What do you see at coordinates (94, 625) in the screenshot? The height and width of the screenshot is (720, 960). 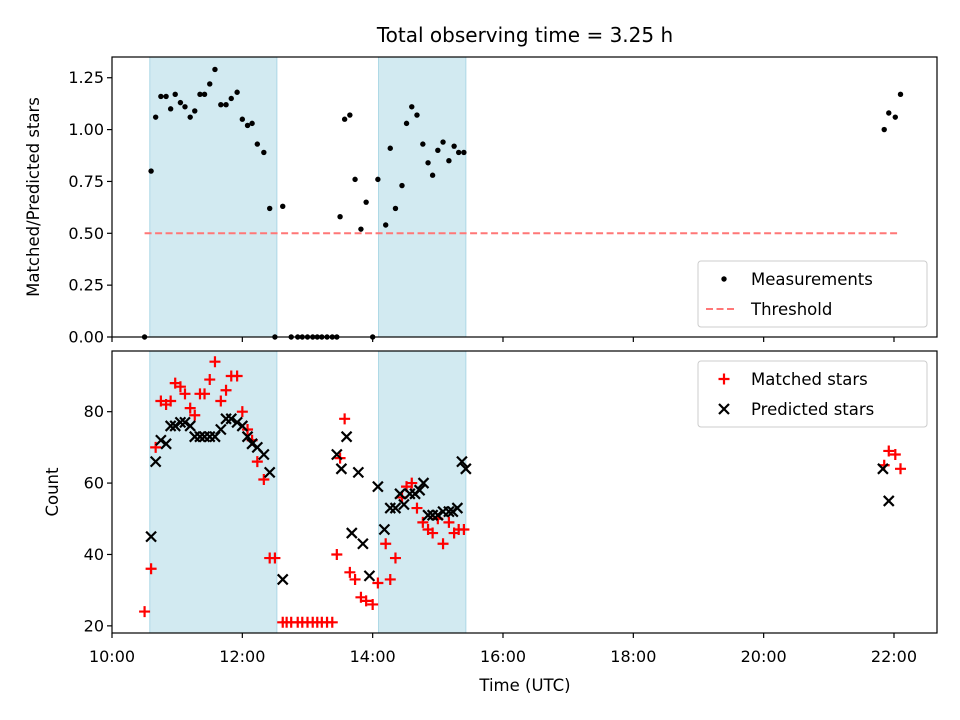 I see `y-tick-label: 20` at bounding box center [94, 625].